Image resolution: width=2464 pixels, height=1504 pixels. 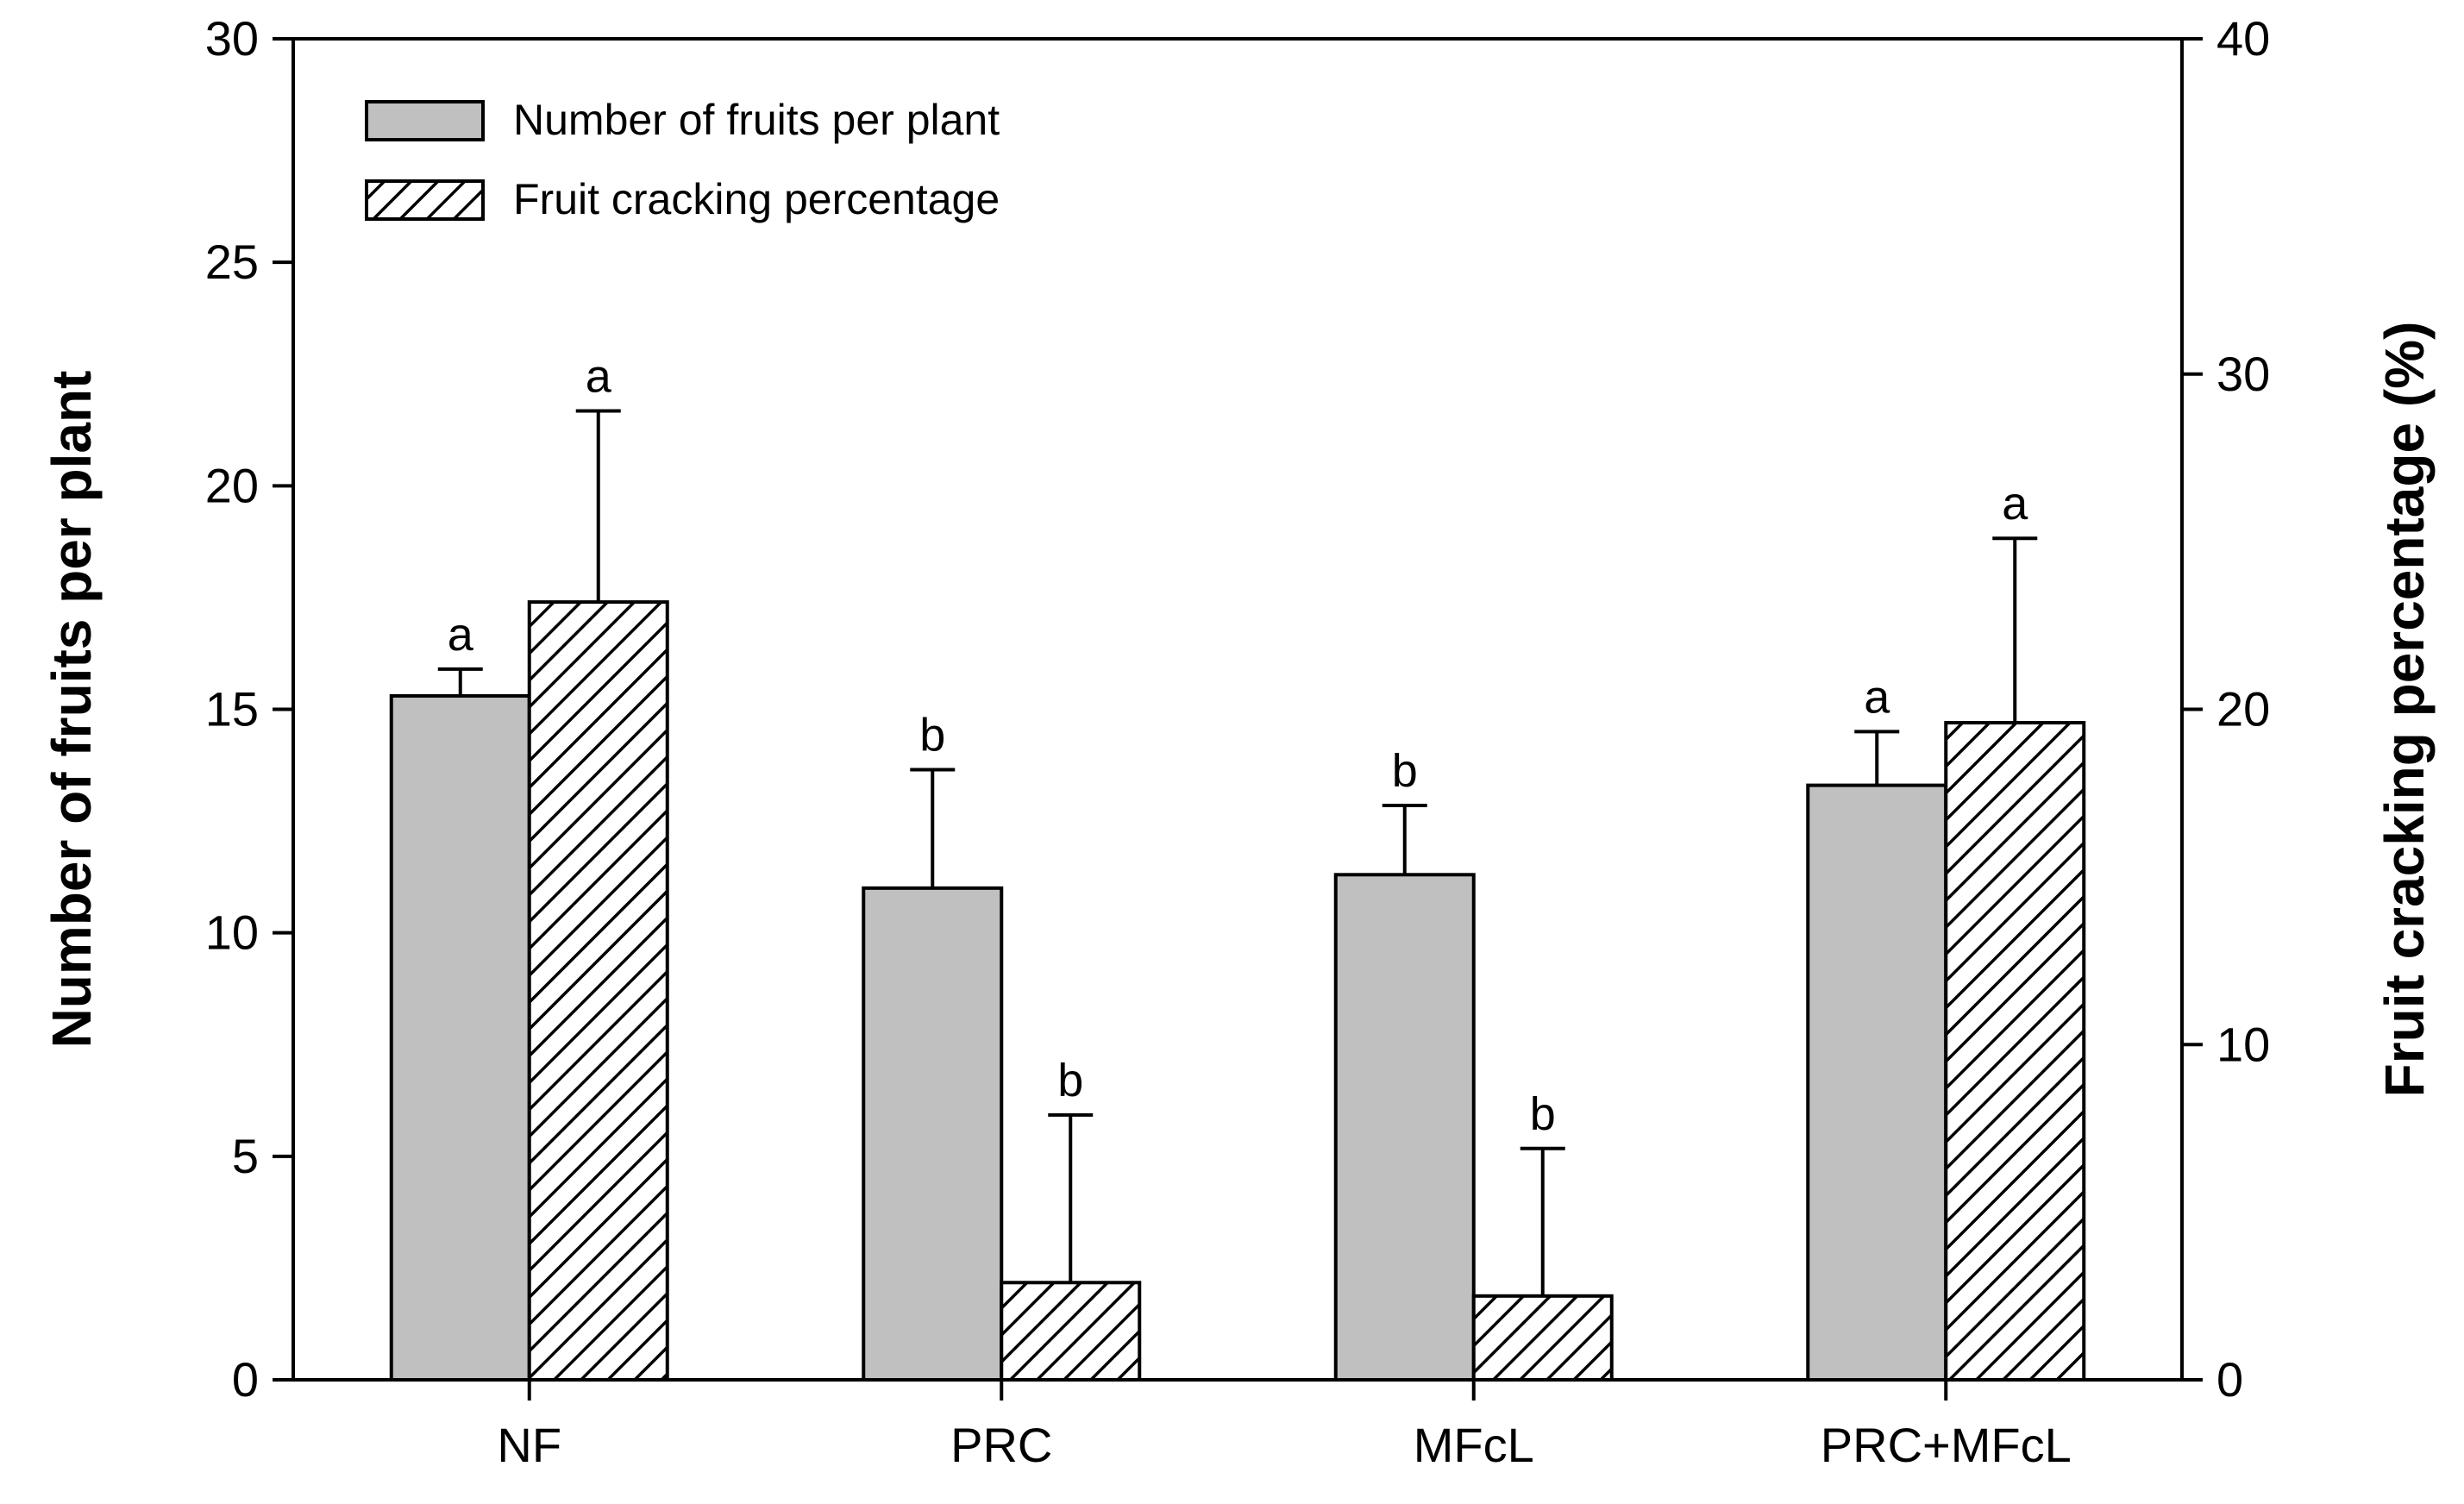 I want to click on y-left-tick-label: 15, so click(x=232, y=709).